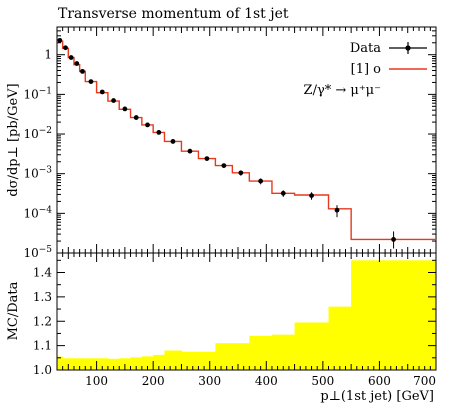  Describe the element at coordinates (379, 381) in the screenshot. I see `x-tick-label: 600` at that location.